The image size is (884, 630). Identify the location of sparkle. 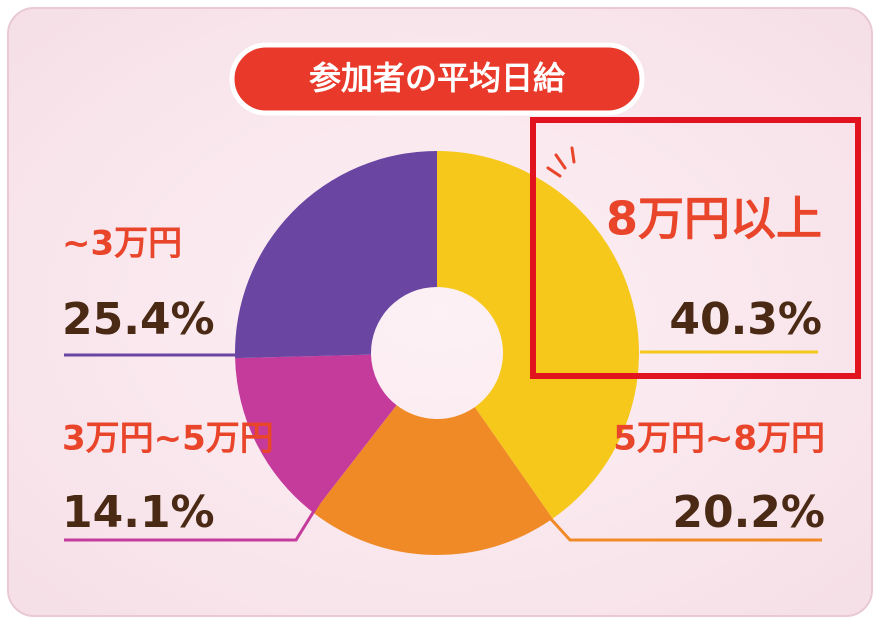
(561, 162).